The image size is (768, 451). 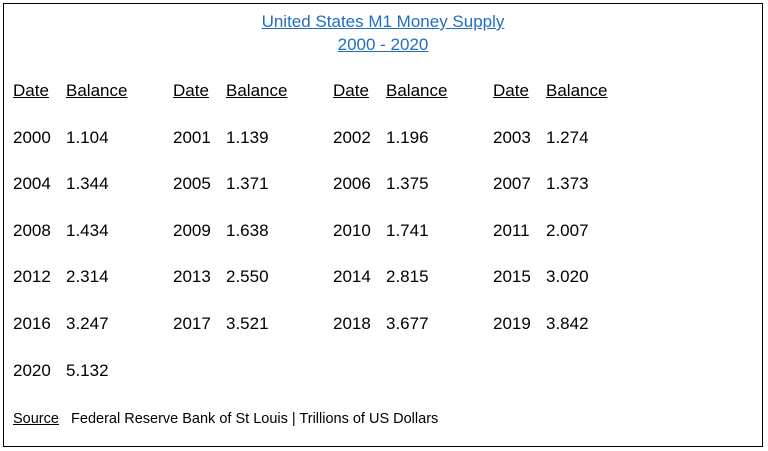 I want to click on title-line-1: United States M1 Money Supply, so click(x=383, y=21).